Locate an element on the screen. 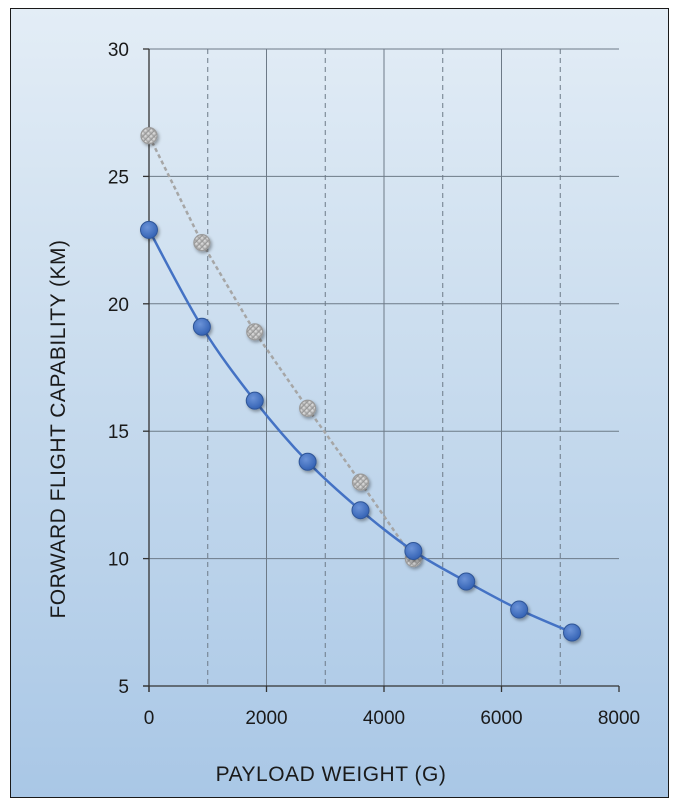  y-tick-label: 20 is located at coordinates (118, 305).